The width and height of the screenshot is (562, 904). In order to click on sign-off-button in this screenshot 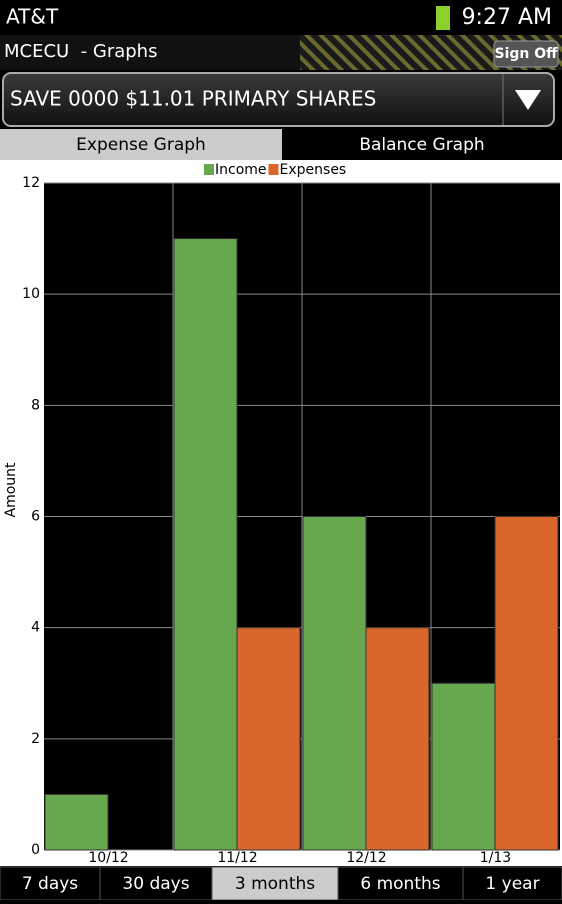, I will do `click(526, 54)`.